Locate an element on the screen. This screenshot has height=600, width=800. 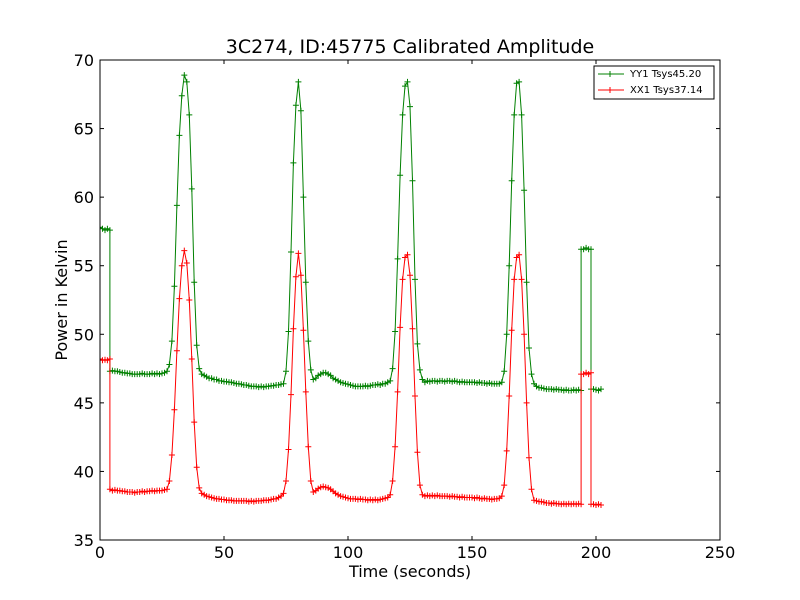
x-tick-label: 150 is located at coordinates (472, 552).